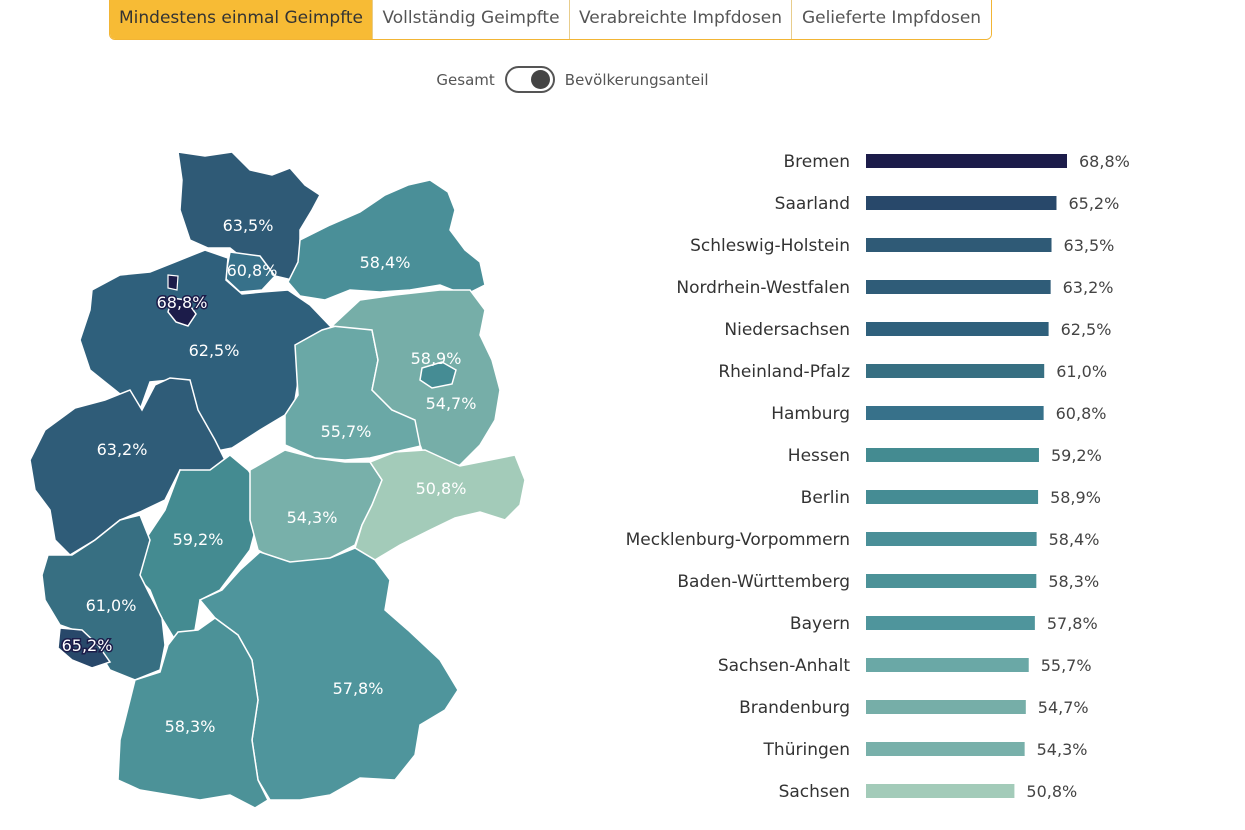 The width and height of the screenshot is (1245, 830). I want to click on map-region-brandenburg, so click(415, 380).